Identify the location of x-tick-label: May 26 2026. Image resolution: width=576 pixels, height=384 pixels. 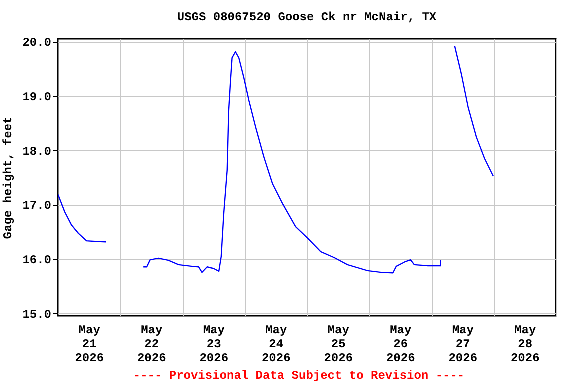
(401, 345).